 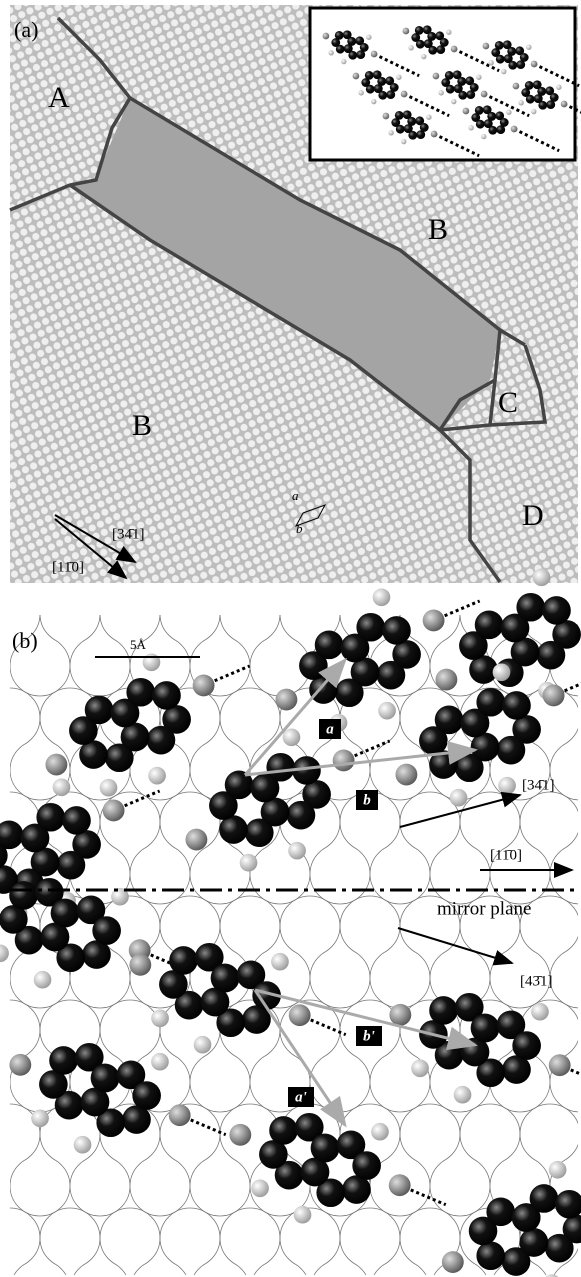 What do you see at coordinates (25, 640) in the screenshot?
I see `panel-label: (b)` at bounding box center [25, 640].